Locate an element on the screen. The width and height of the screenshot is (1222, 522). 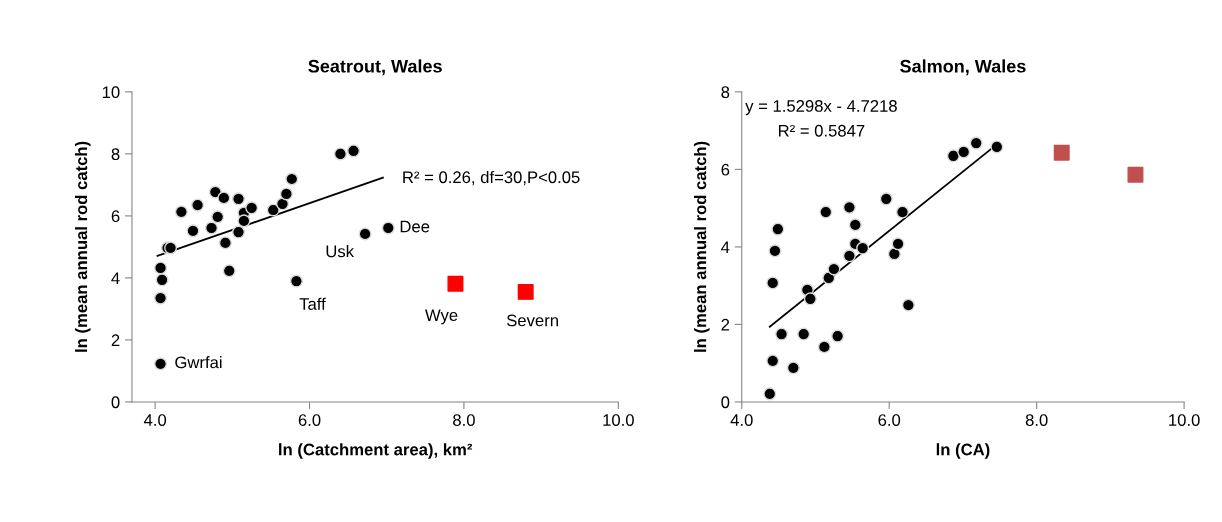
x-axis-title: ln (CA) is located at coordinates (963, 451).